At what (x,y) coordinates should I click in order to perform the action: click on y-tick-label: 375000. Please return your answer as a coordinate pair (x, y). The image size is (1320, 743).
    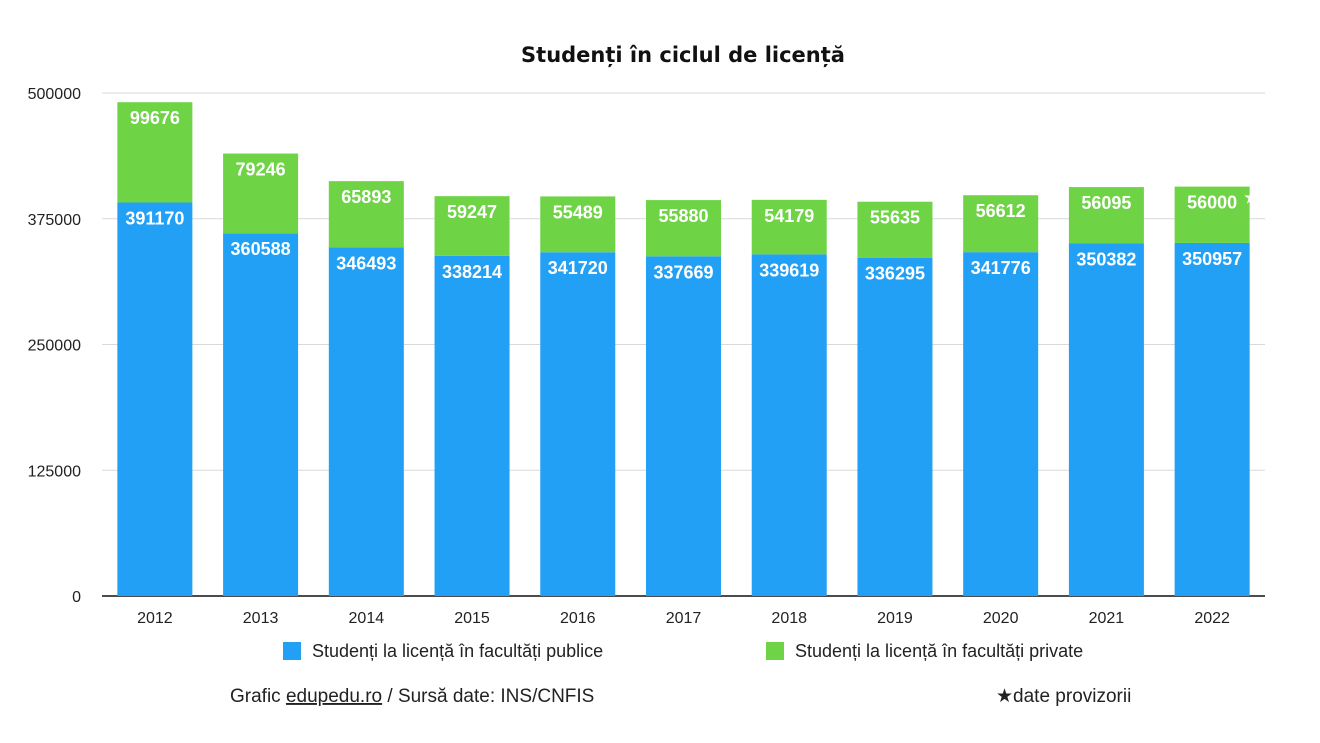
    Looking at the image, I should click on (54, 220).